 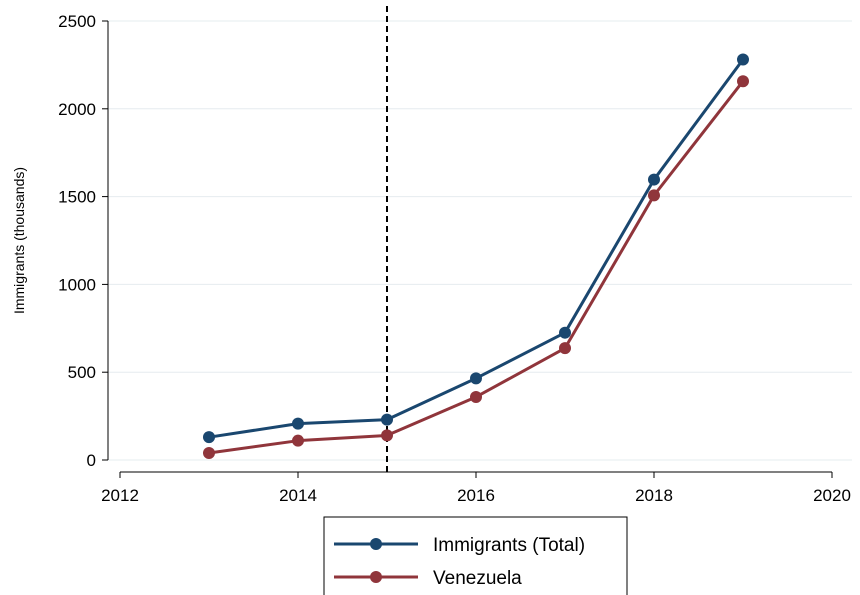 What do you see at coordinates (476, 378) in the screenshot?
I see `point-immigrants-total-2016` at bounding box center [476, 378].